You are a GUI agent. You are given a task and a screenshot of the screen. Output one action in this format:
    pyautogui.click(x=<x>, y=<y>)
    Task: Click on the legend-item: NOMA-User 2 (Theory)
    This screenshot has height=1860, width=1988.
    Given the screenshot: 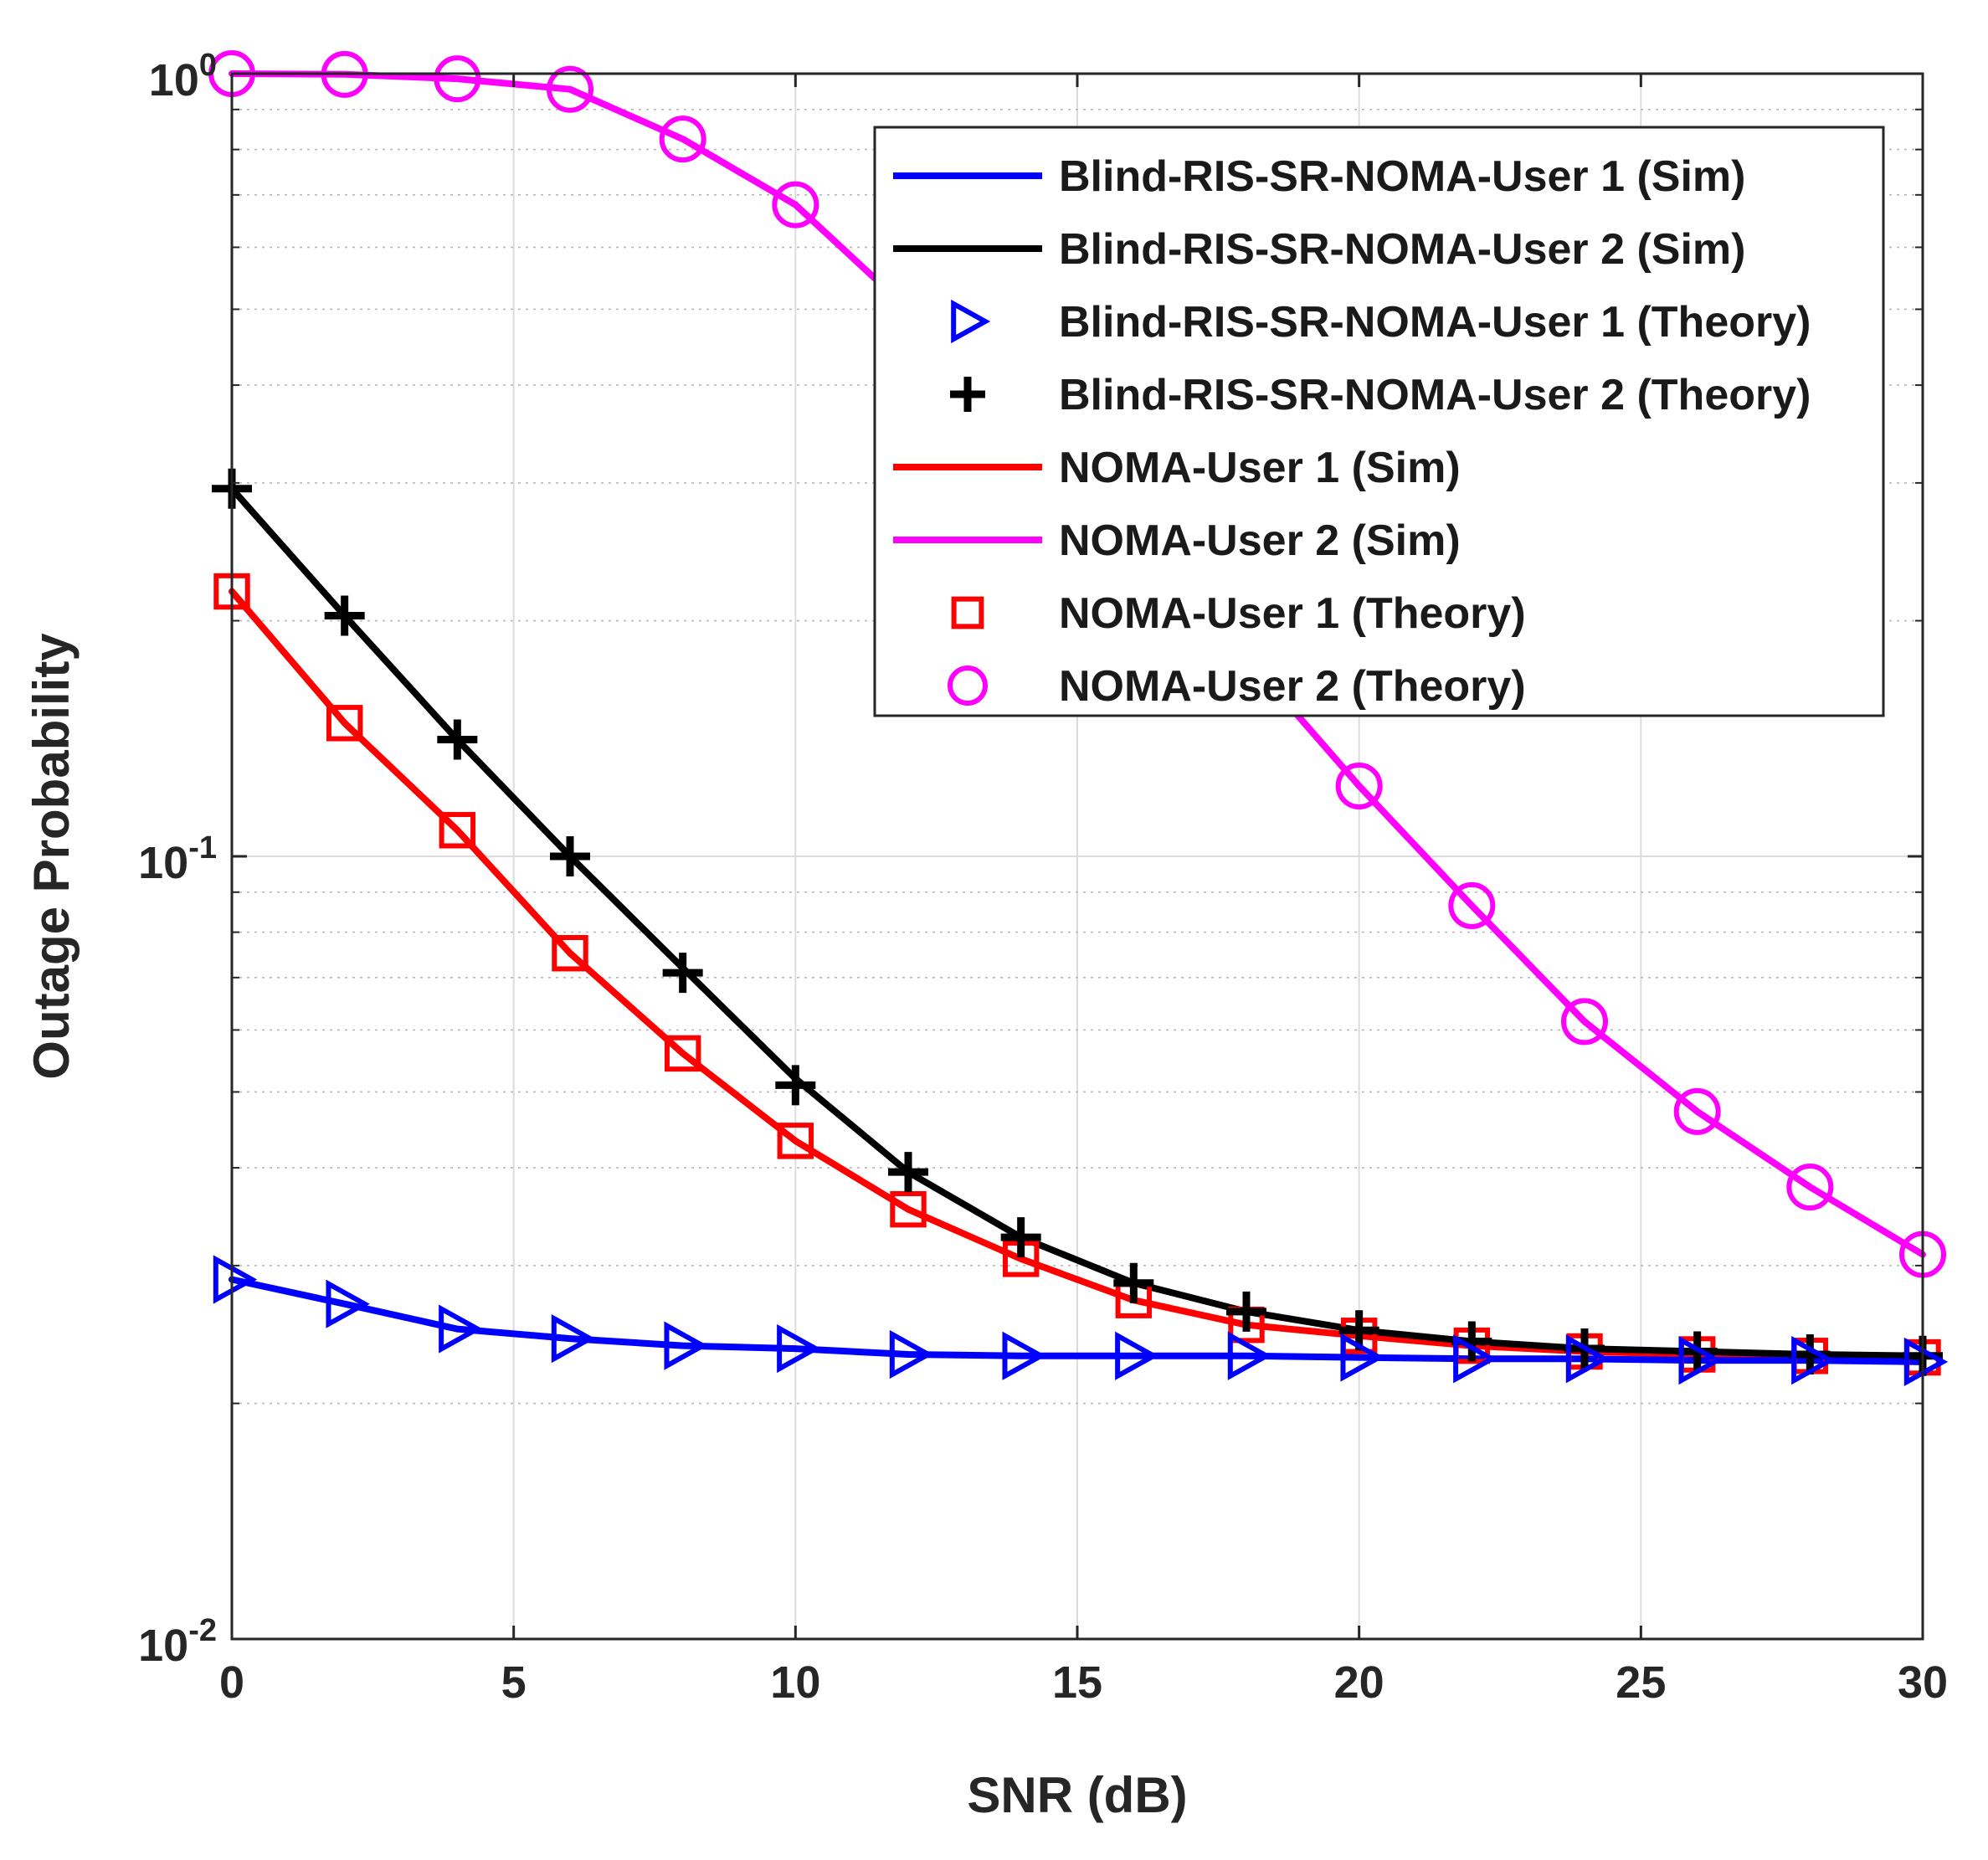 What is the action you would take?
    pyautogui.click(x=1237, y=686)
    